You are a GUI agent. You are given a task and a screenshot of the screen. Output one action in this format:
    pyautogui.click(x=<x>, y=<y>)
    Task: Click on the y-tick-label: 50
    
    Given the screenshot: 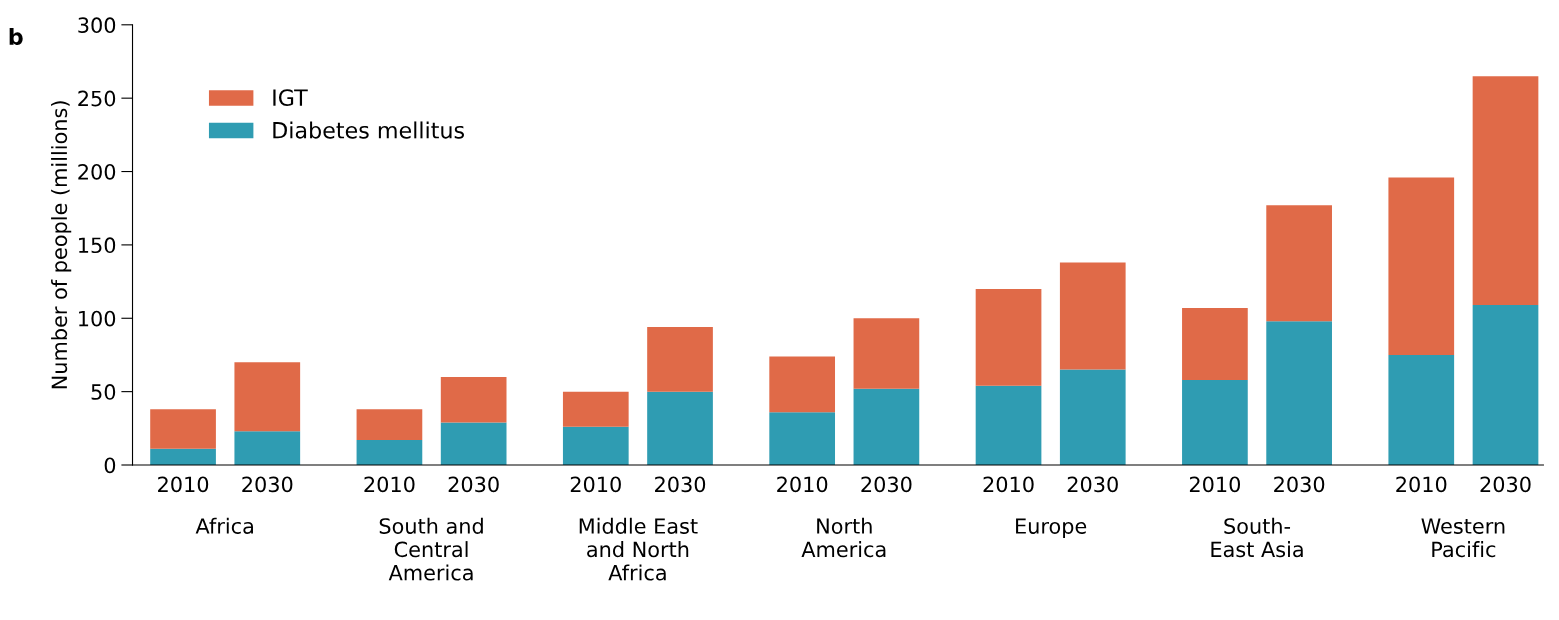 What is the action you would take?
    pyautogui.click(x=103, y=392)
    